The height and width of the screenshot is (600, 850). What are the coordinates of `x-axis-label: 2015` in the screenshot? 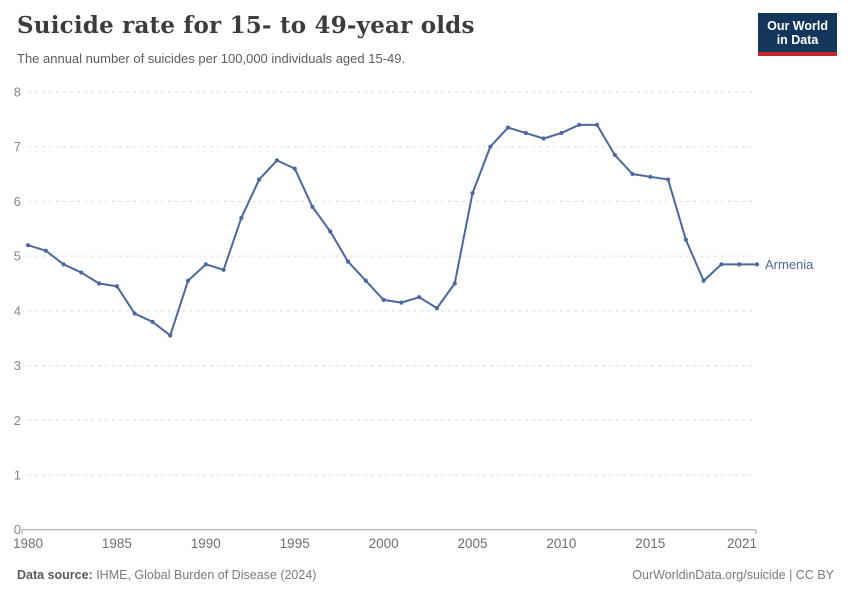 It's located at (650, 543).